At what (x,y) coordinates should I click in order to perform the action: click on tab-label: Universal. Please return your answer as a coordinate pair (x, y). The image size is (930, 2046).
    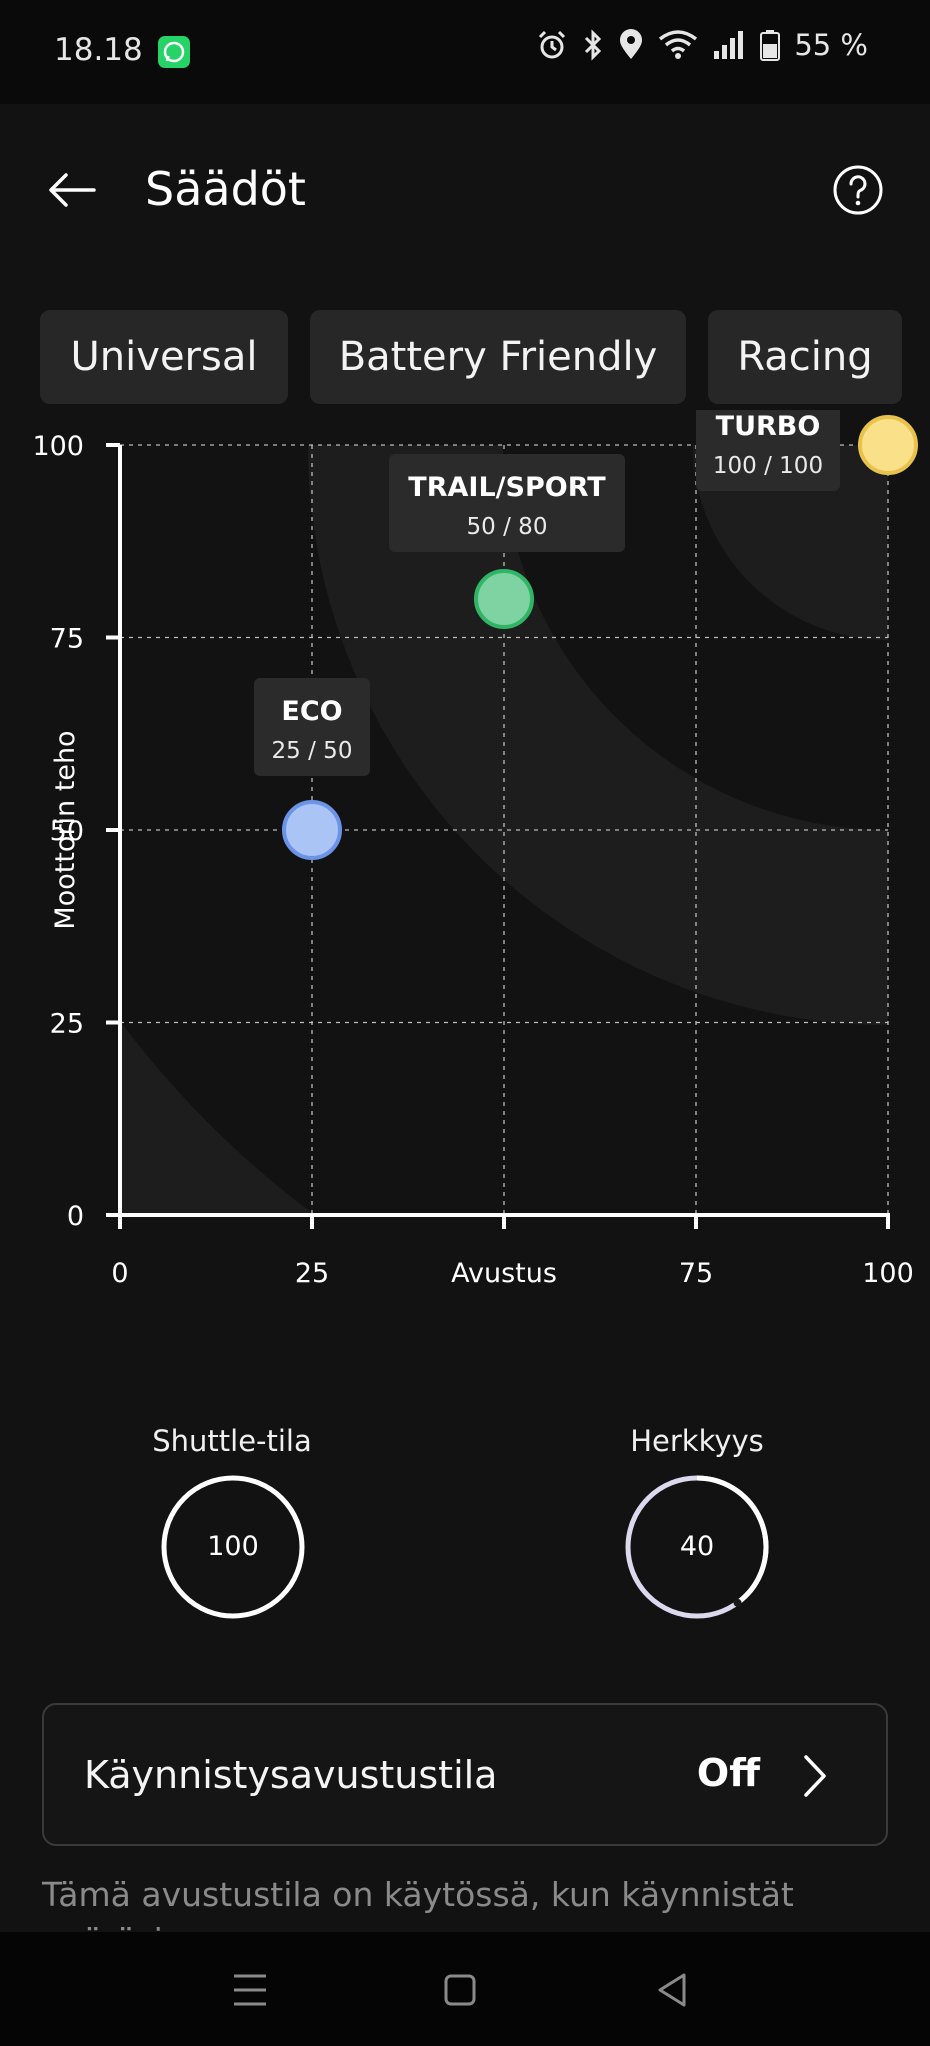
    Looking at the image, I should click on (164, 357).